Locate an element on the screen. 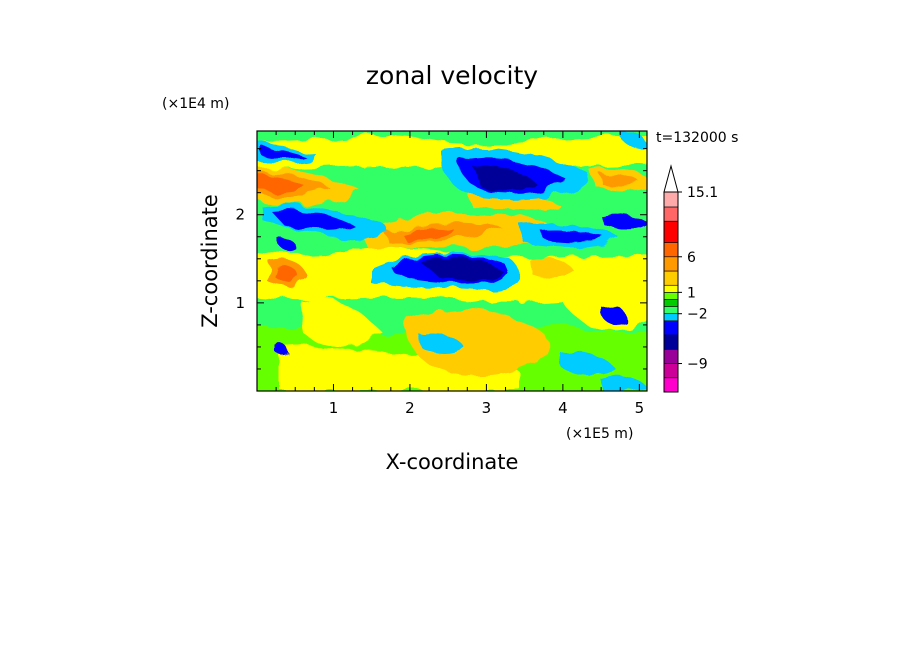 This screenshot has height=654, width=904. colorbar: 15.1 6 1 −2 −9 is located at coordinates (690, 278).